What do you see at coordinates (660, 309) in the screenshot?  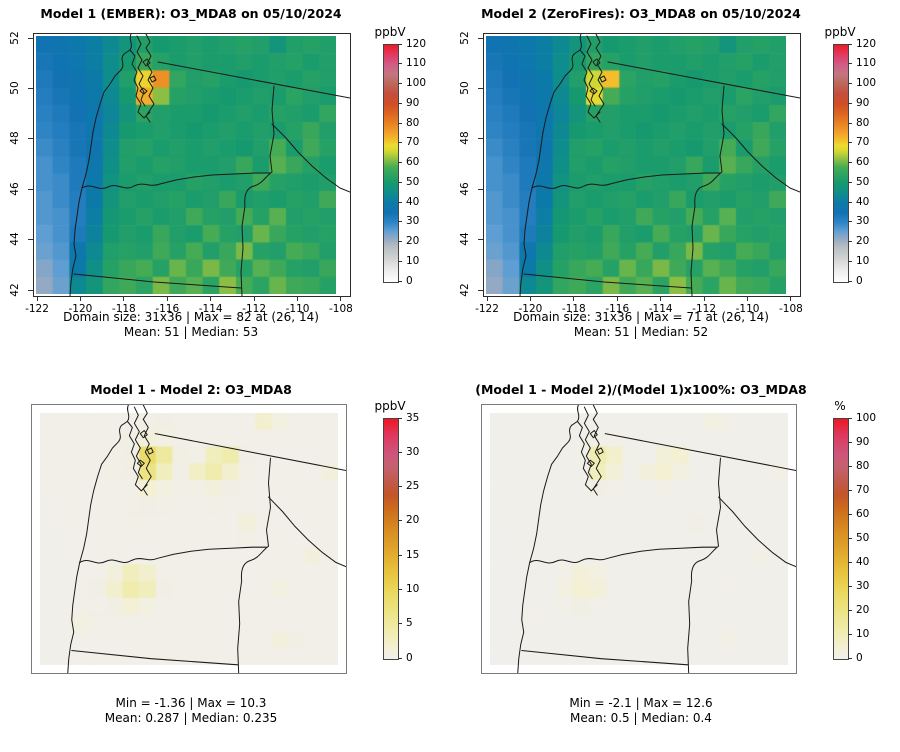 I see `x-tick-label: -114` at bounding box center [660, 309].